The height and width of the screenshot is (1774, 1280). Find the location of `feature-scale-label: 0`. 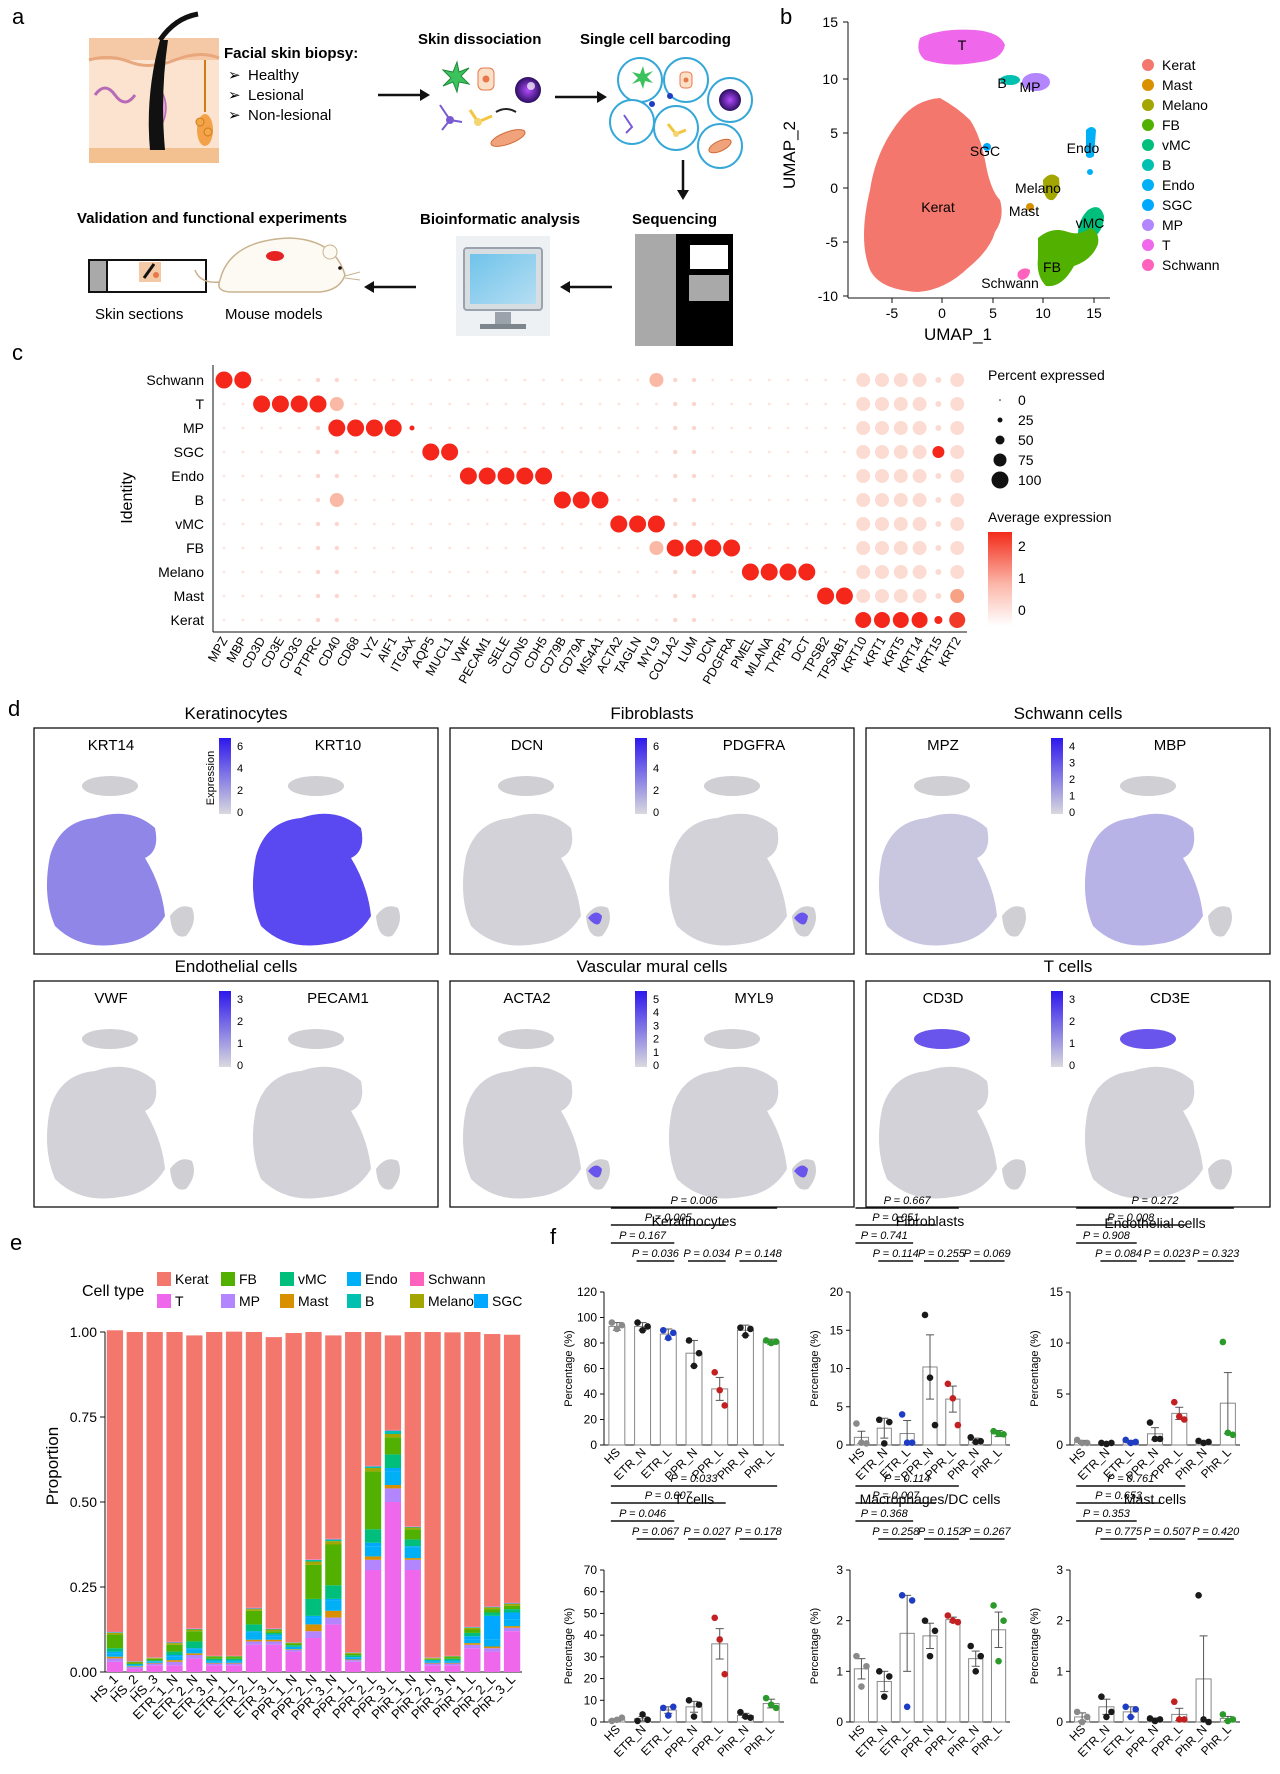

feature-scale-label: 0 is located at coordinates (240, 1066).